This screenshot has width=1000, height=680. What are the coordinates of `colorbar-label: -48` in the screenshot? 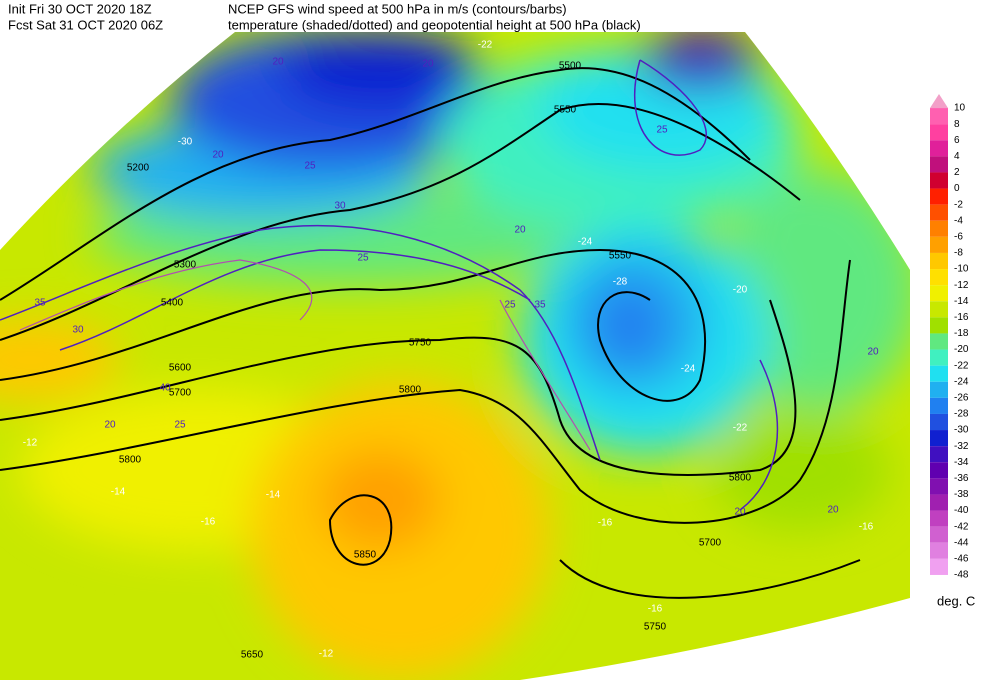 It's located at (961, 575).